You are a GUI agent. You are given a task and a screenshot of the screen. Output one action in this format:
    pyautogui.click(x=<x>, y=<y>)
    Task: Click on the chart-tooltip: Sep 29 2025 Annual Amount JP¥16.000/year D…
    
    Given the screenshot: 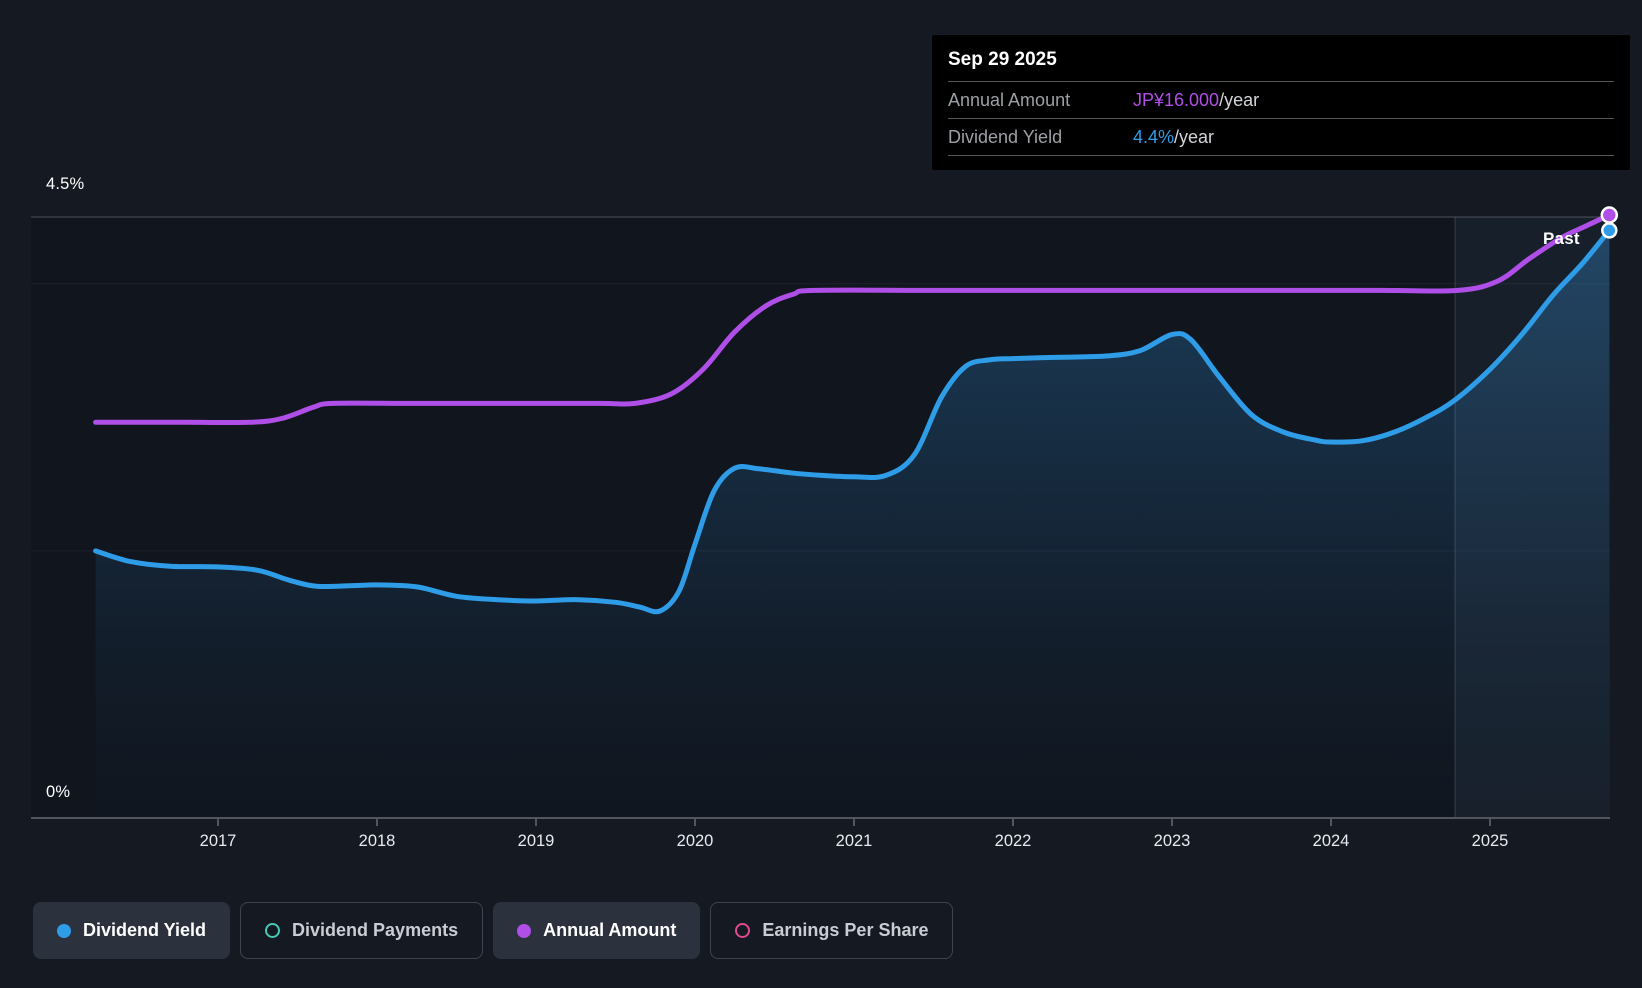 What is the action you would take?
    pyautogui.click(x=1281, y=102)
    